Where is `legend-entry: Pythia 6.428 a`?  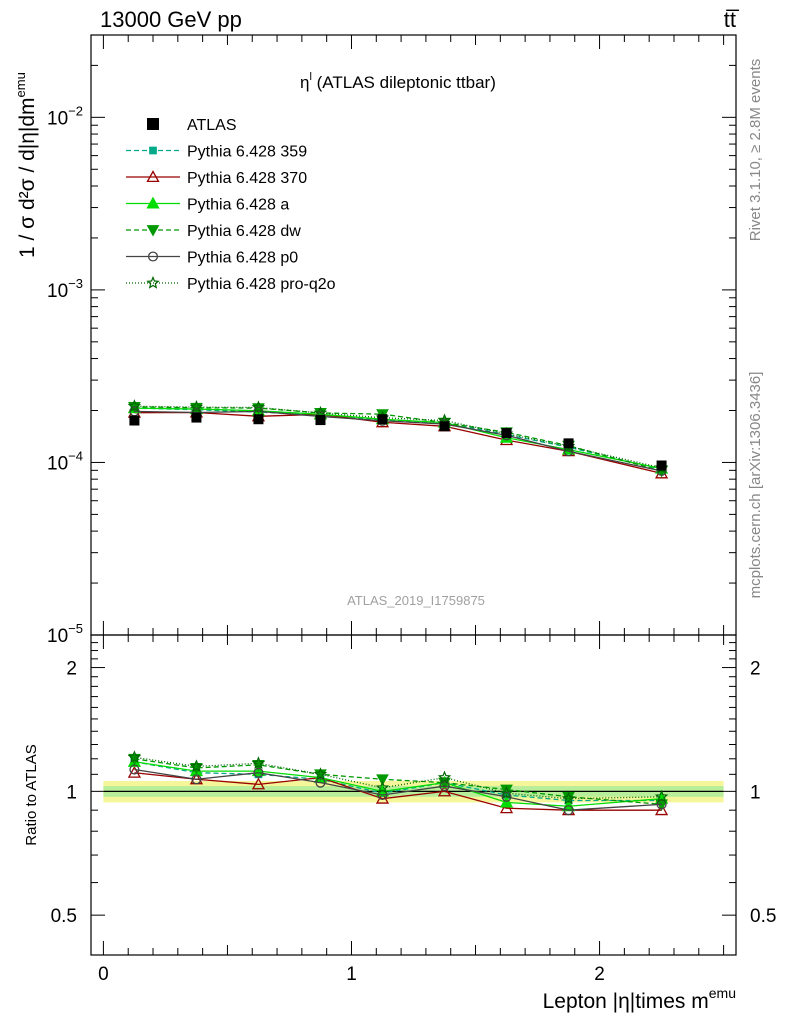 legend-entry: Pythia 6.428 a is located at coordinates (207, 205).